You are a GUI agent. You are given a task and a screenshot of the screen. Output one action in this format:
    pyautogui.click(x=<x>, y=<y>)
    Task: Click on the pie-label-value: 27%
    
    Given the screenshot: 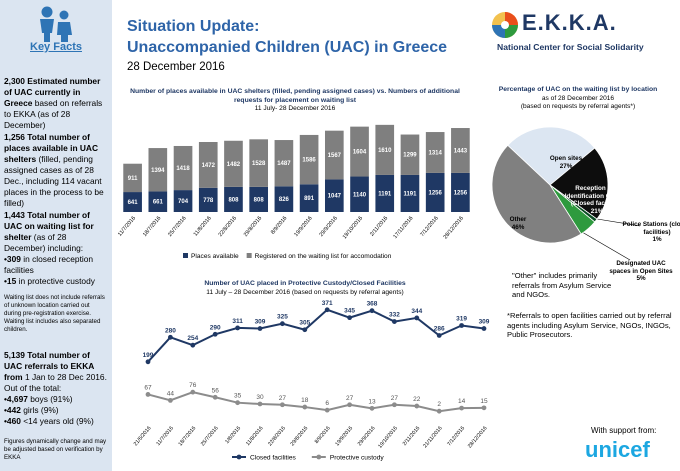 What is the action you would take?
    pyautogui.click(x=566, y=166)
    